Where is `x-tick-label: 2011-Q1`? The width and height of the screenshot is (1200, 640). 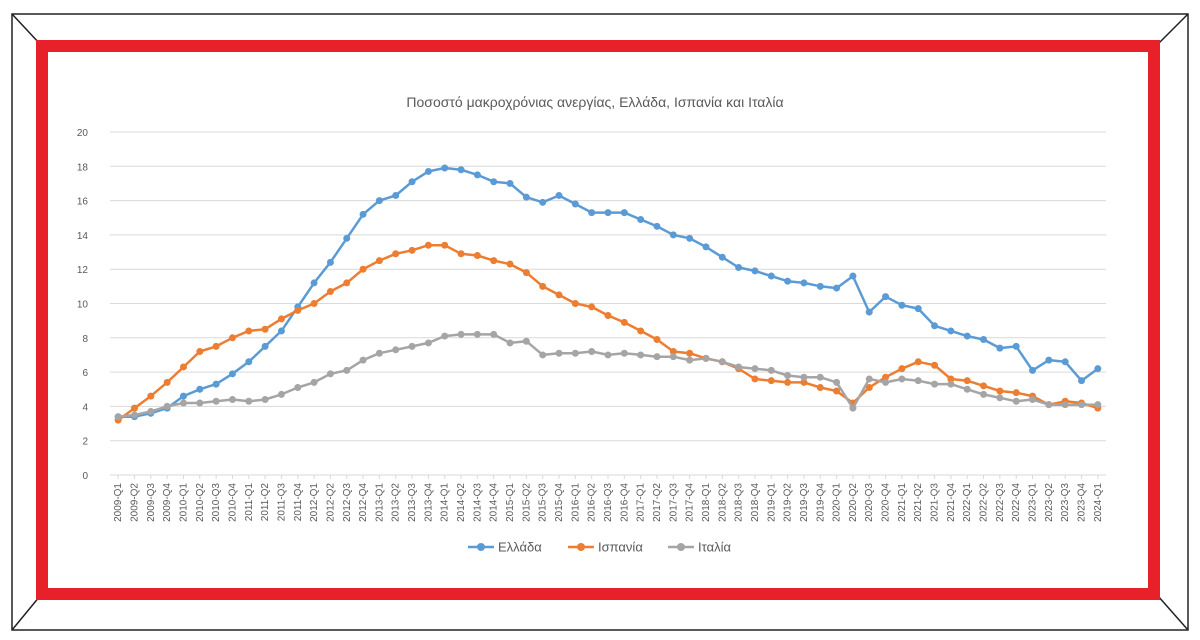 x-tick-label: 2011-Q1 is located at coordinates (249, 502).